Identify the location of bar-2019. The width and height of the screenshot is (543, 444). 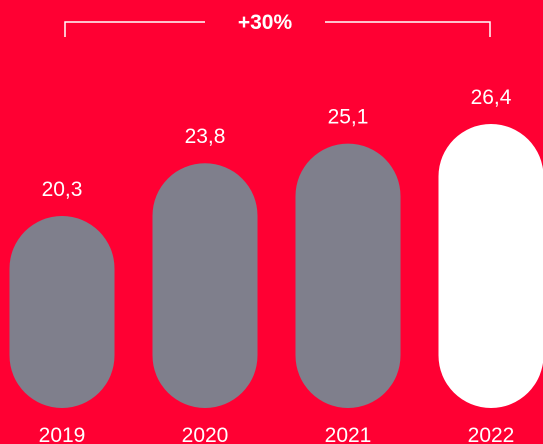
(62, 312).